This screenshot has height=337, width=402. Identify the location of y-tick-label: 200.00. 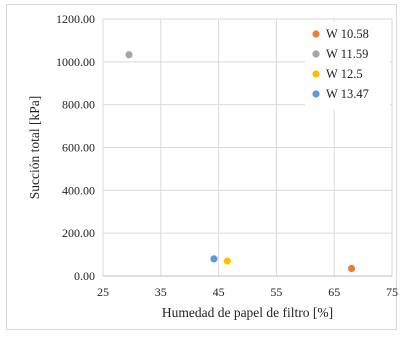
(78, 233).